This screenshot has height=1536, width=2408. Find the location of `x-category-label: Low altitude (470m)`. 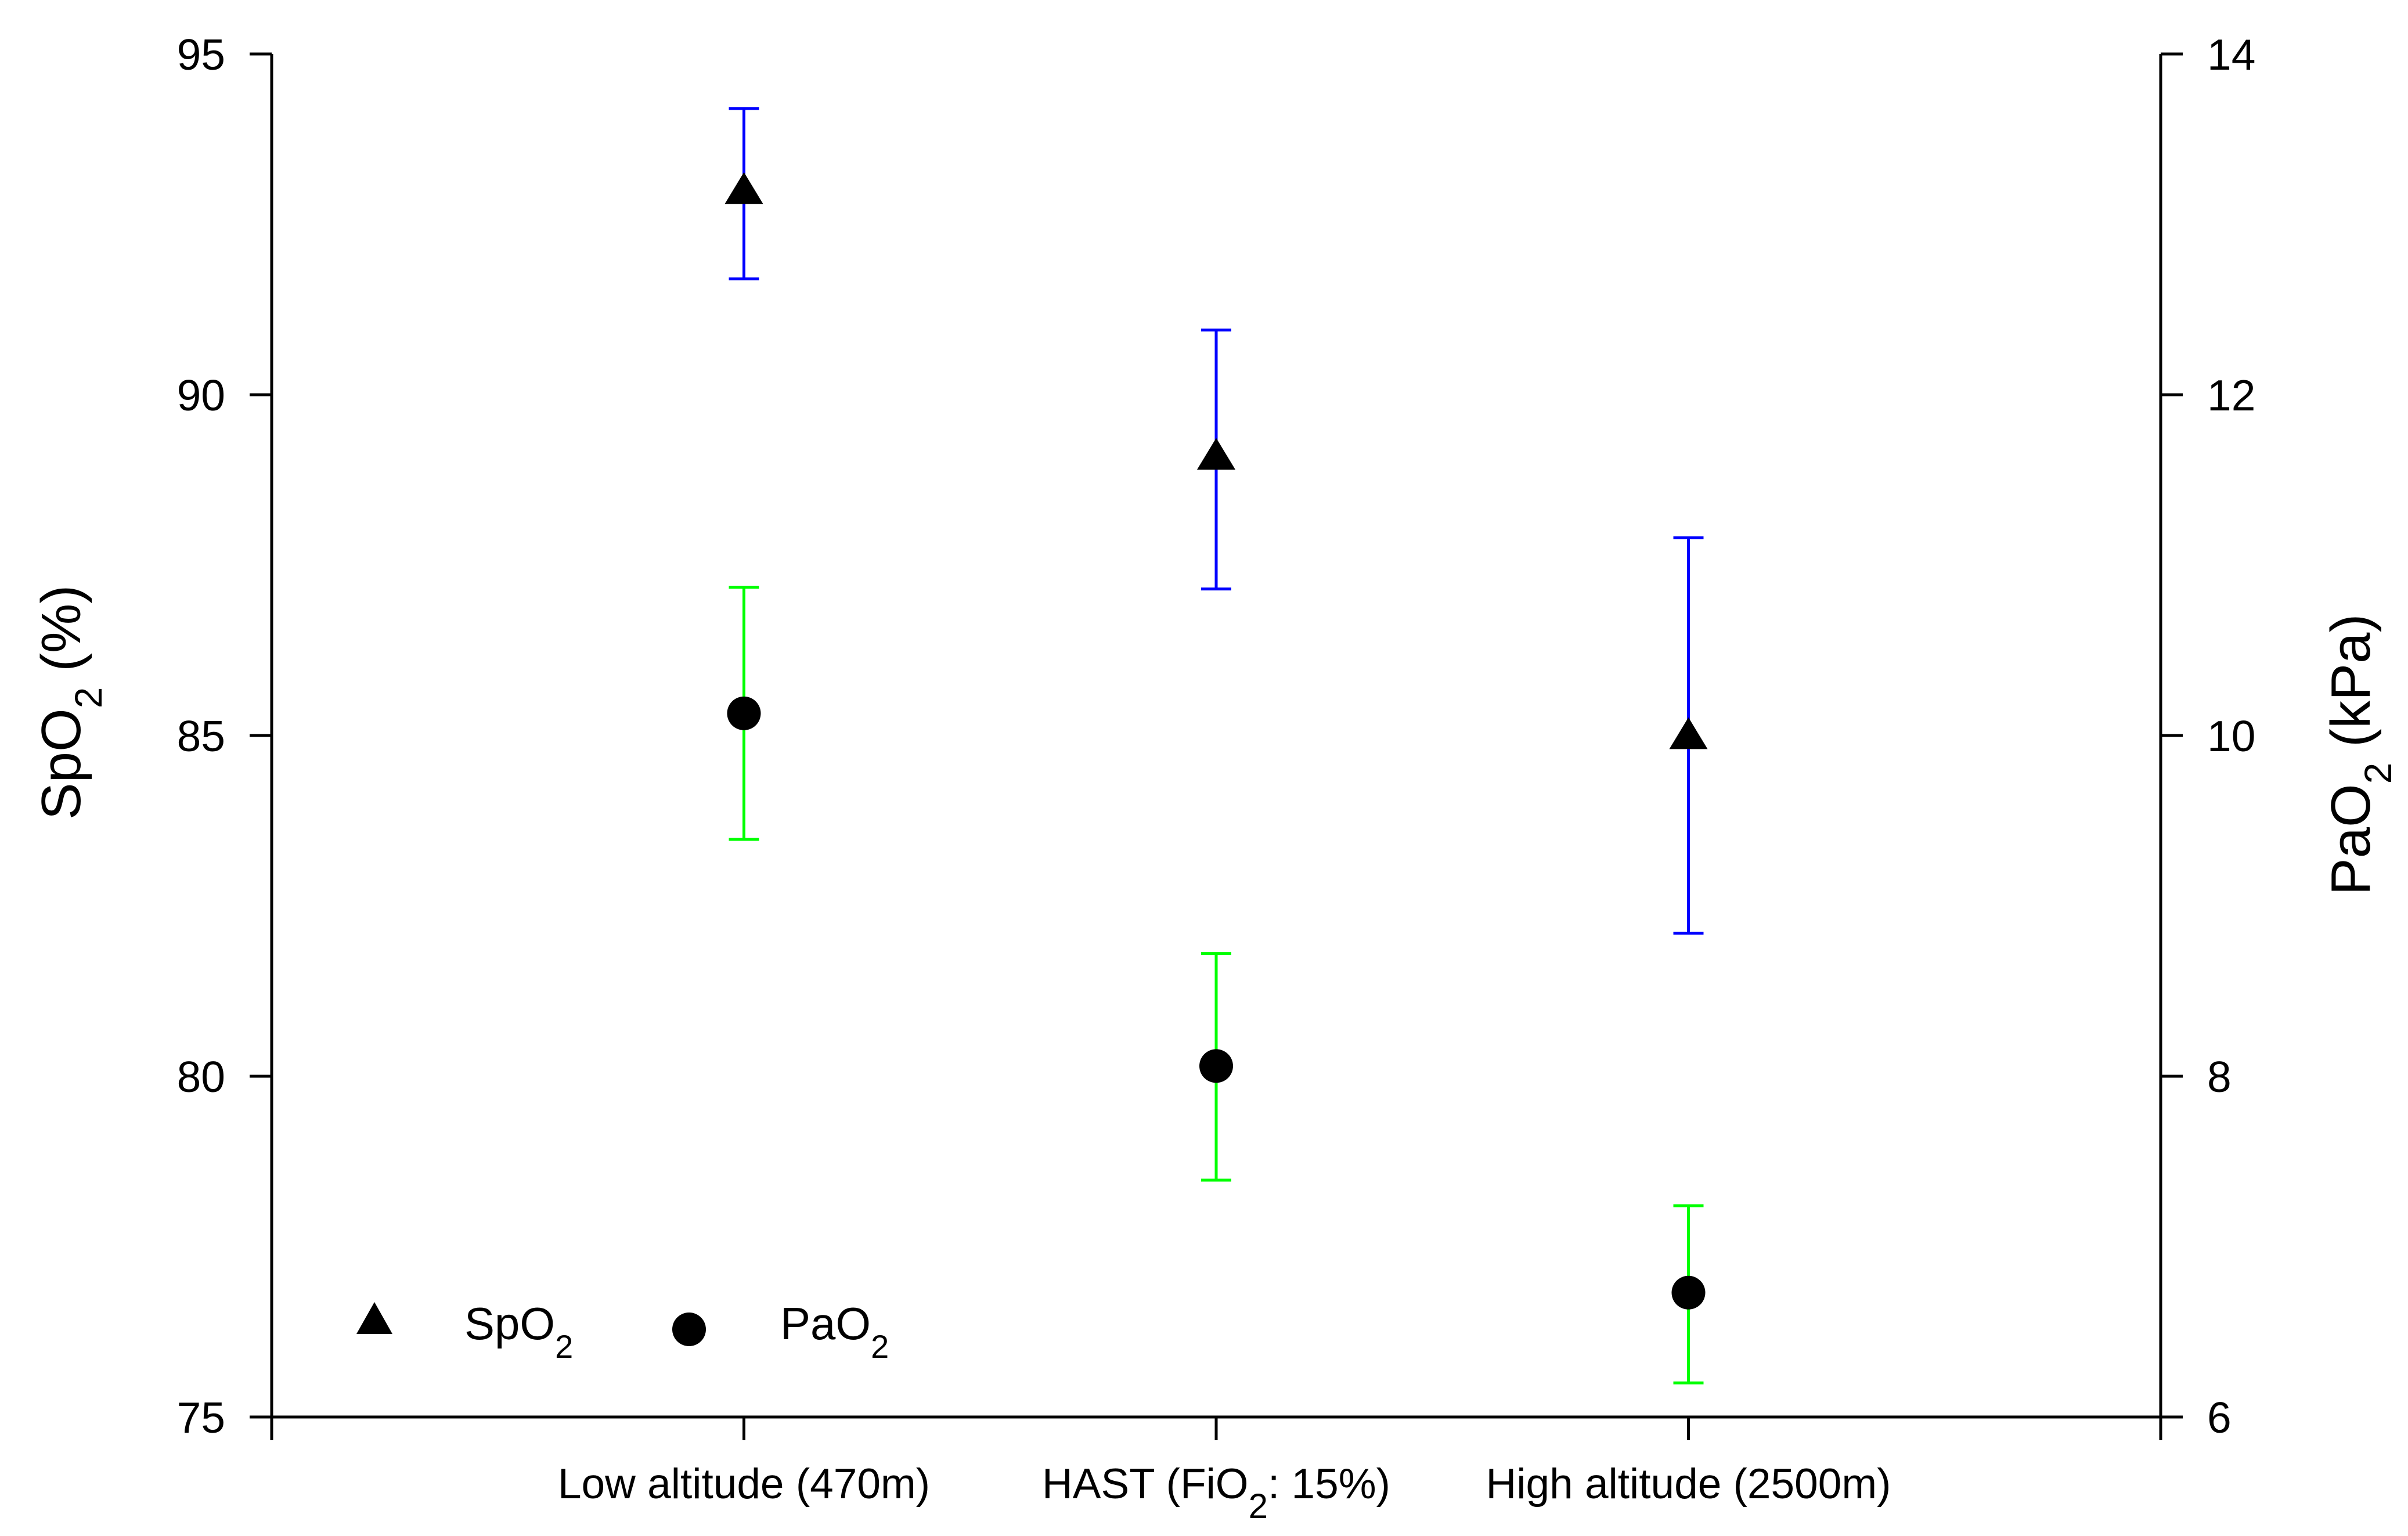

x-category-label: Low altitude (470m) is located at coordinates (744, 1484).